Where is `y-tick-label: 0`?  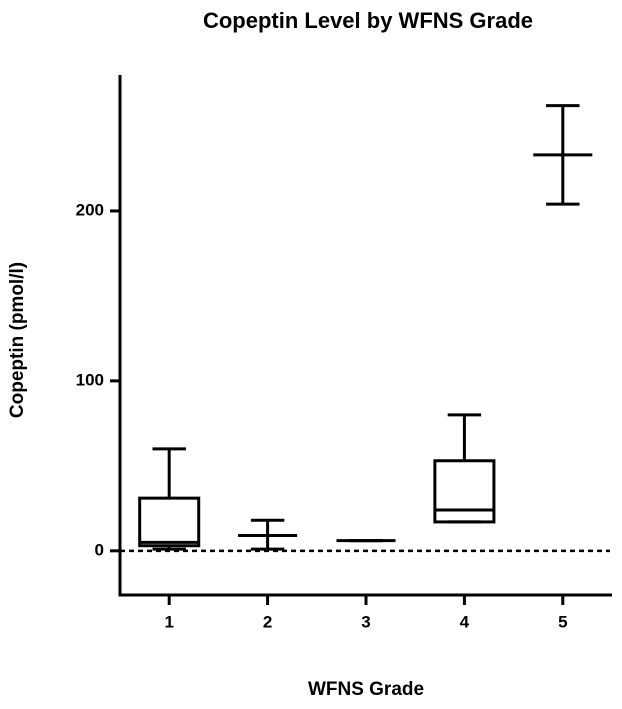
y-tick-label: 0 is located at coordinates (99, 549).